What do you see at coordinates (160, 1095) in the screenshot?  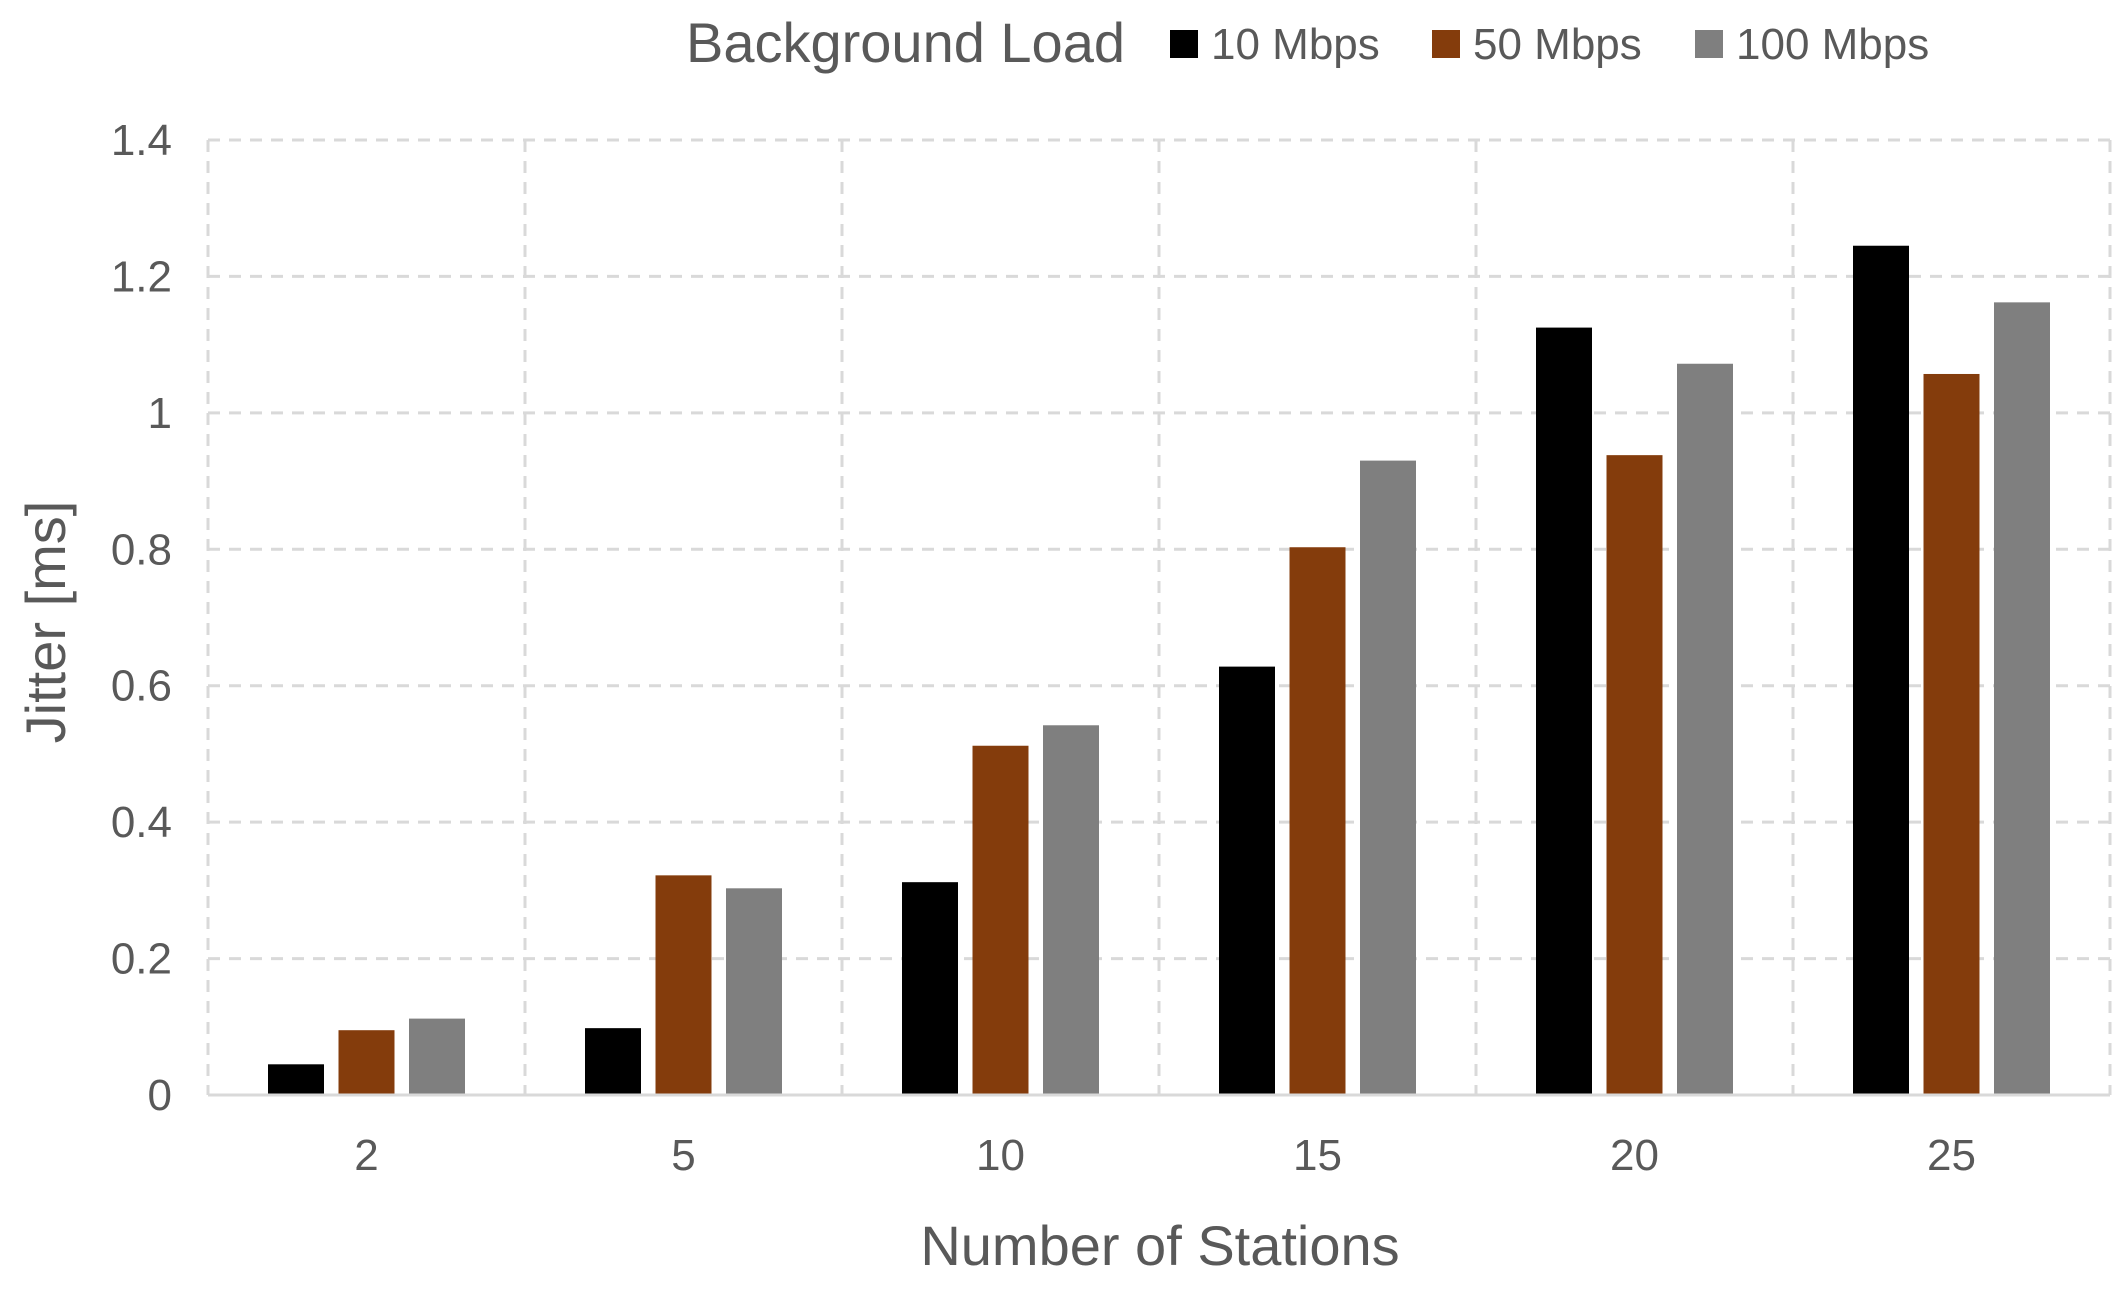 I see `y-tick-label: 0` at bounding box center [160, 1095].